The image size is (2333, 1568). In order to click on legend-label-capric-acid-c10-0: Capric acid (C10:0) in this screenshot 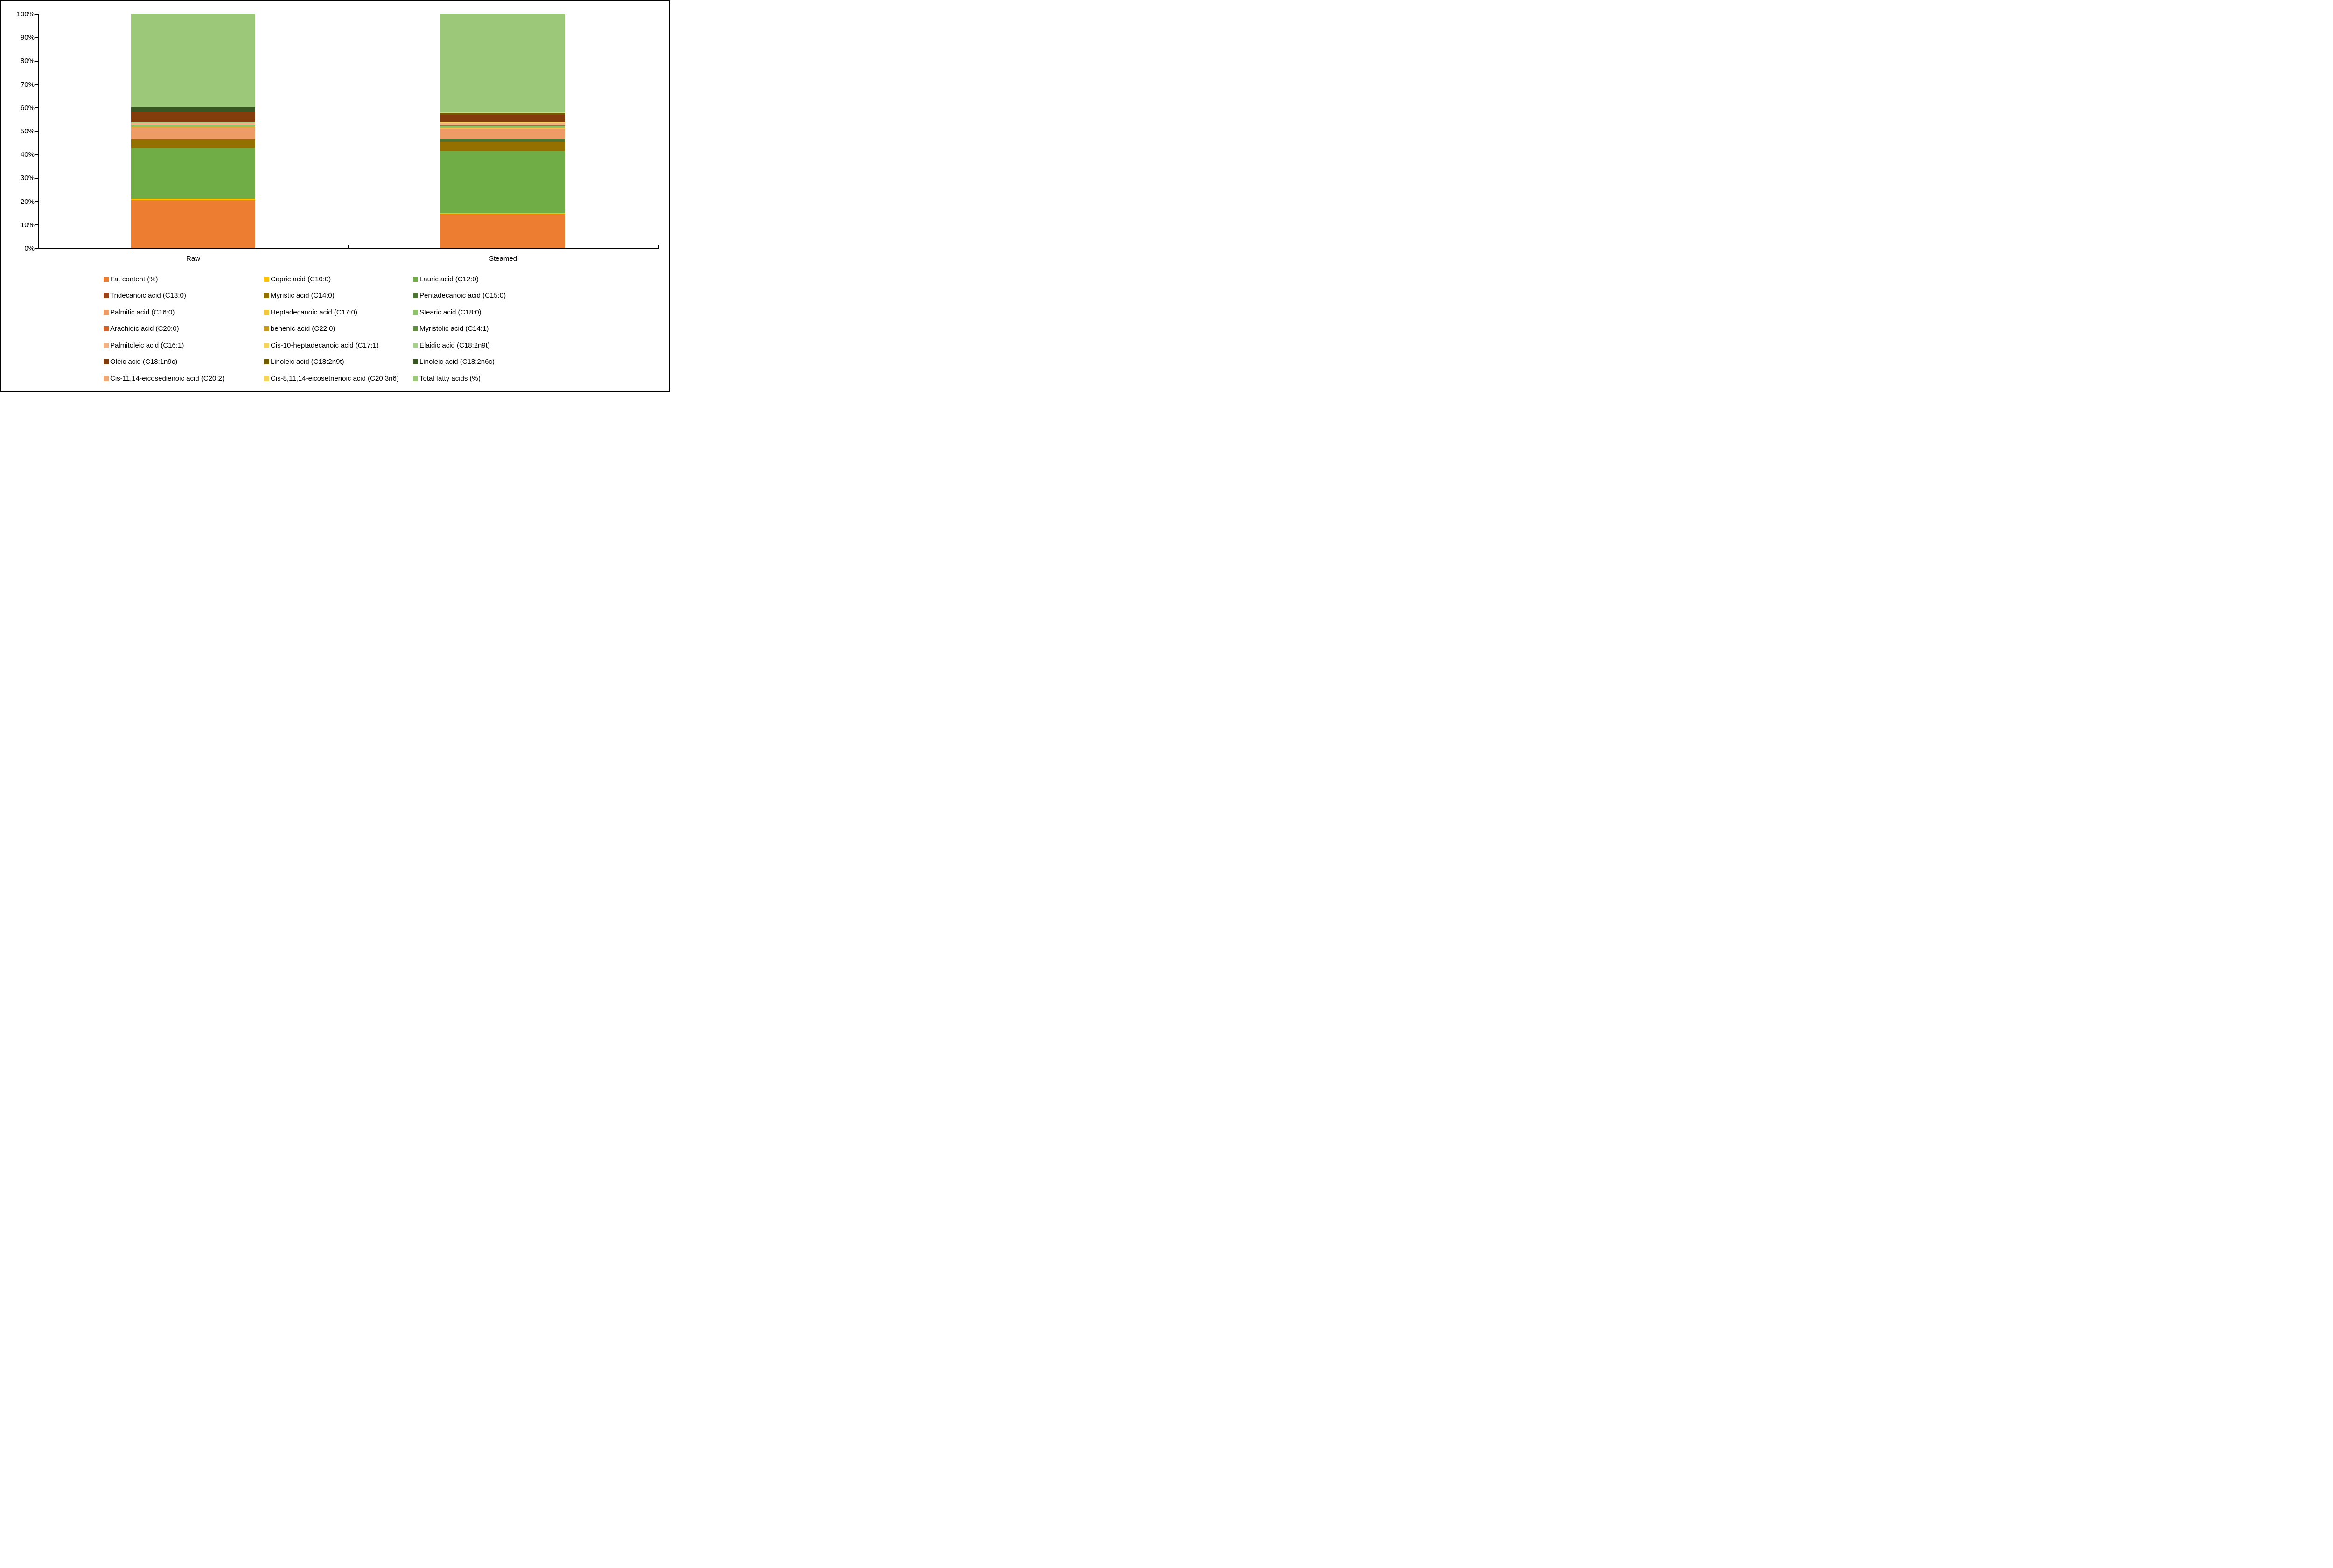, I will do `click(301, 279)`.